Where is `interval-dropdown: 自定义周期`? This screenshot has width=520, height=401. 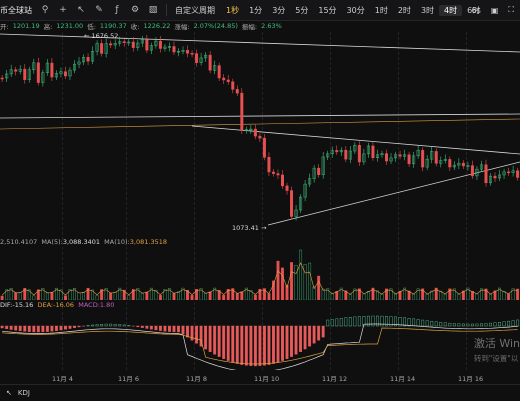
interval-dropdown: 自定义周期 is located at coordinates (195, 10).